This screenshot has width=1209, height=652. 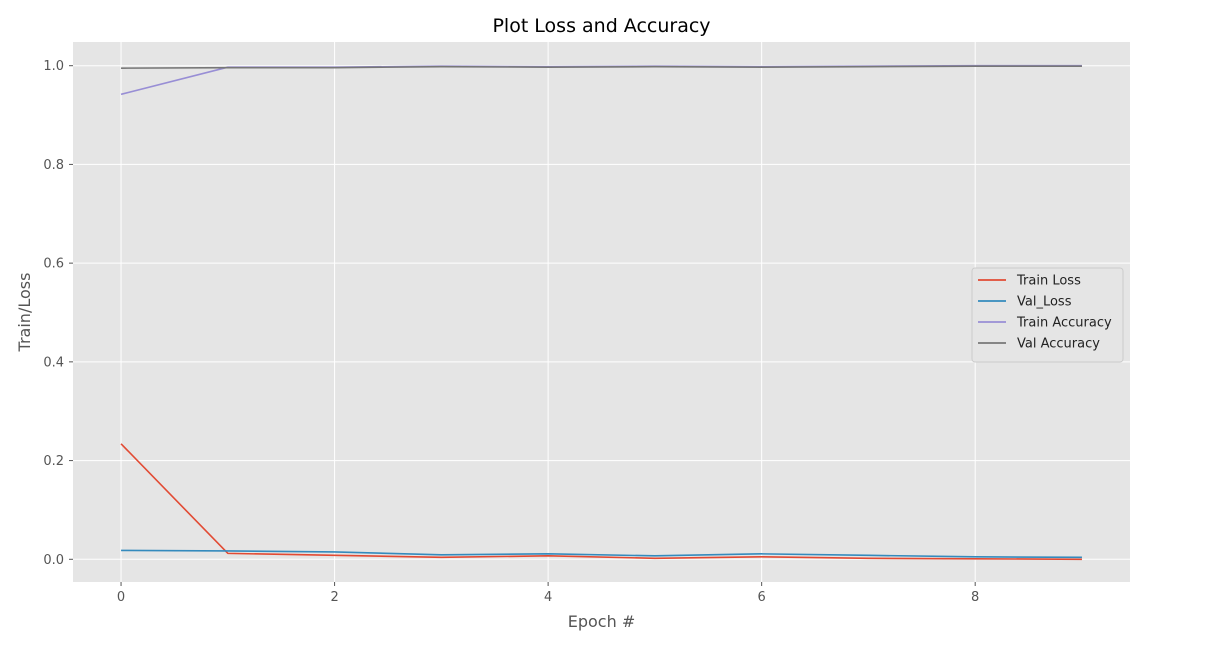 What do you see at coordinates (1058, 344) in the screenshot?
I see `legend-label-val-accuracy: Val Accuracy` at bounding box center [1058, 344].